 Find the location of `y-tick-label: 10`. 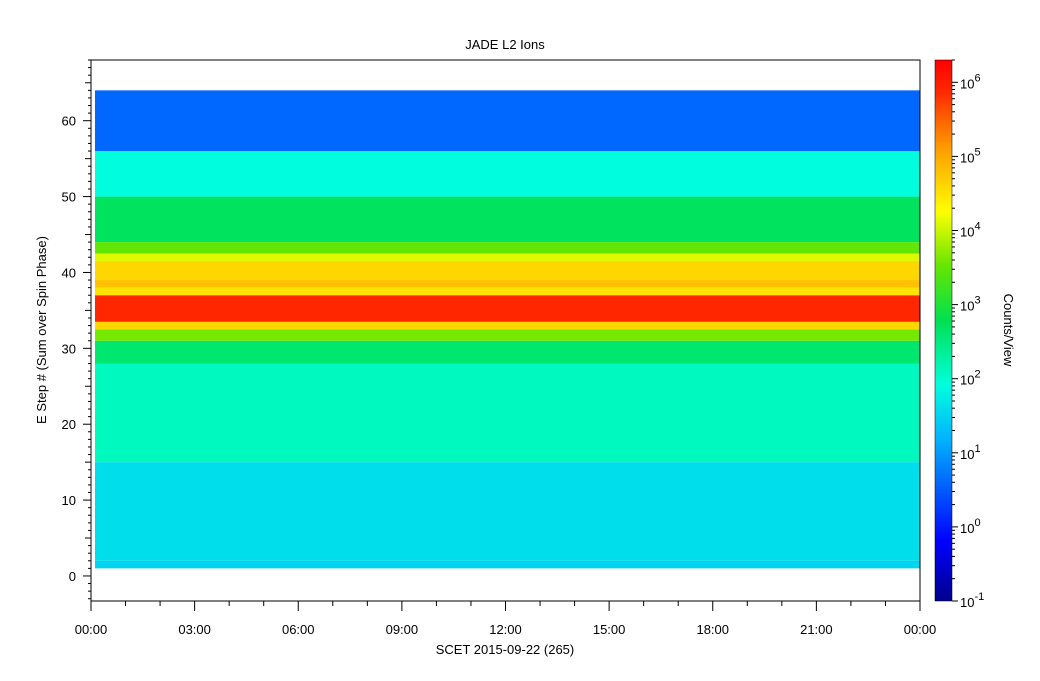

y-tick-label: 10 is located at coordinates (69, 500).